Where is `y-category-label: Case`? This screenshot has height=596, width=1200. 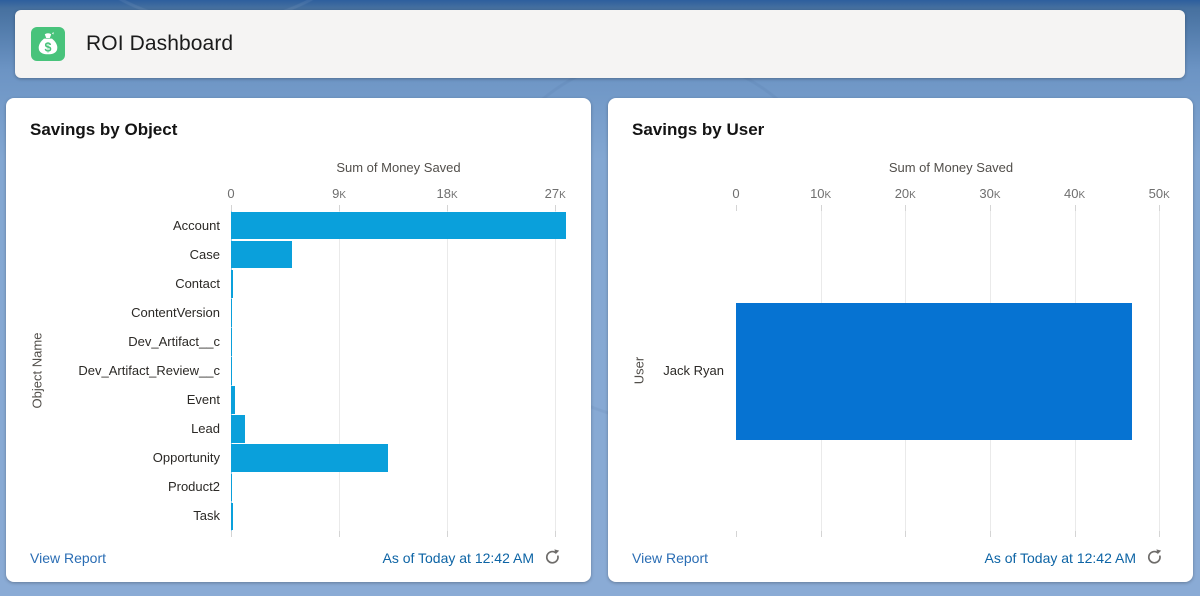 y-category-label: Case is located at coordinates (204, 254).